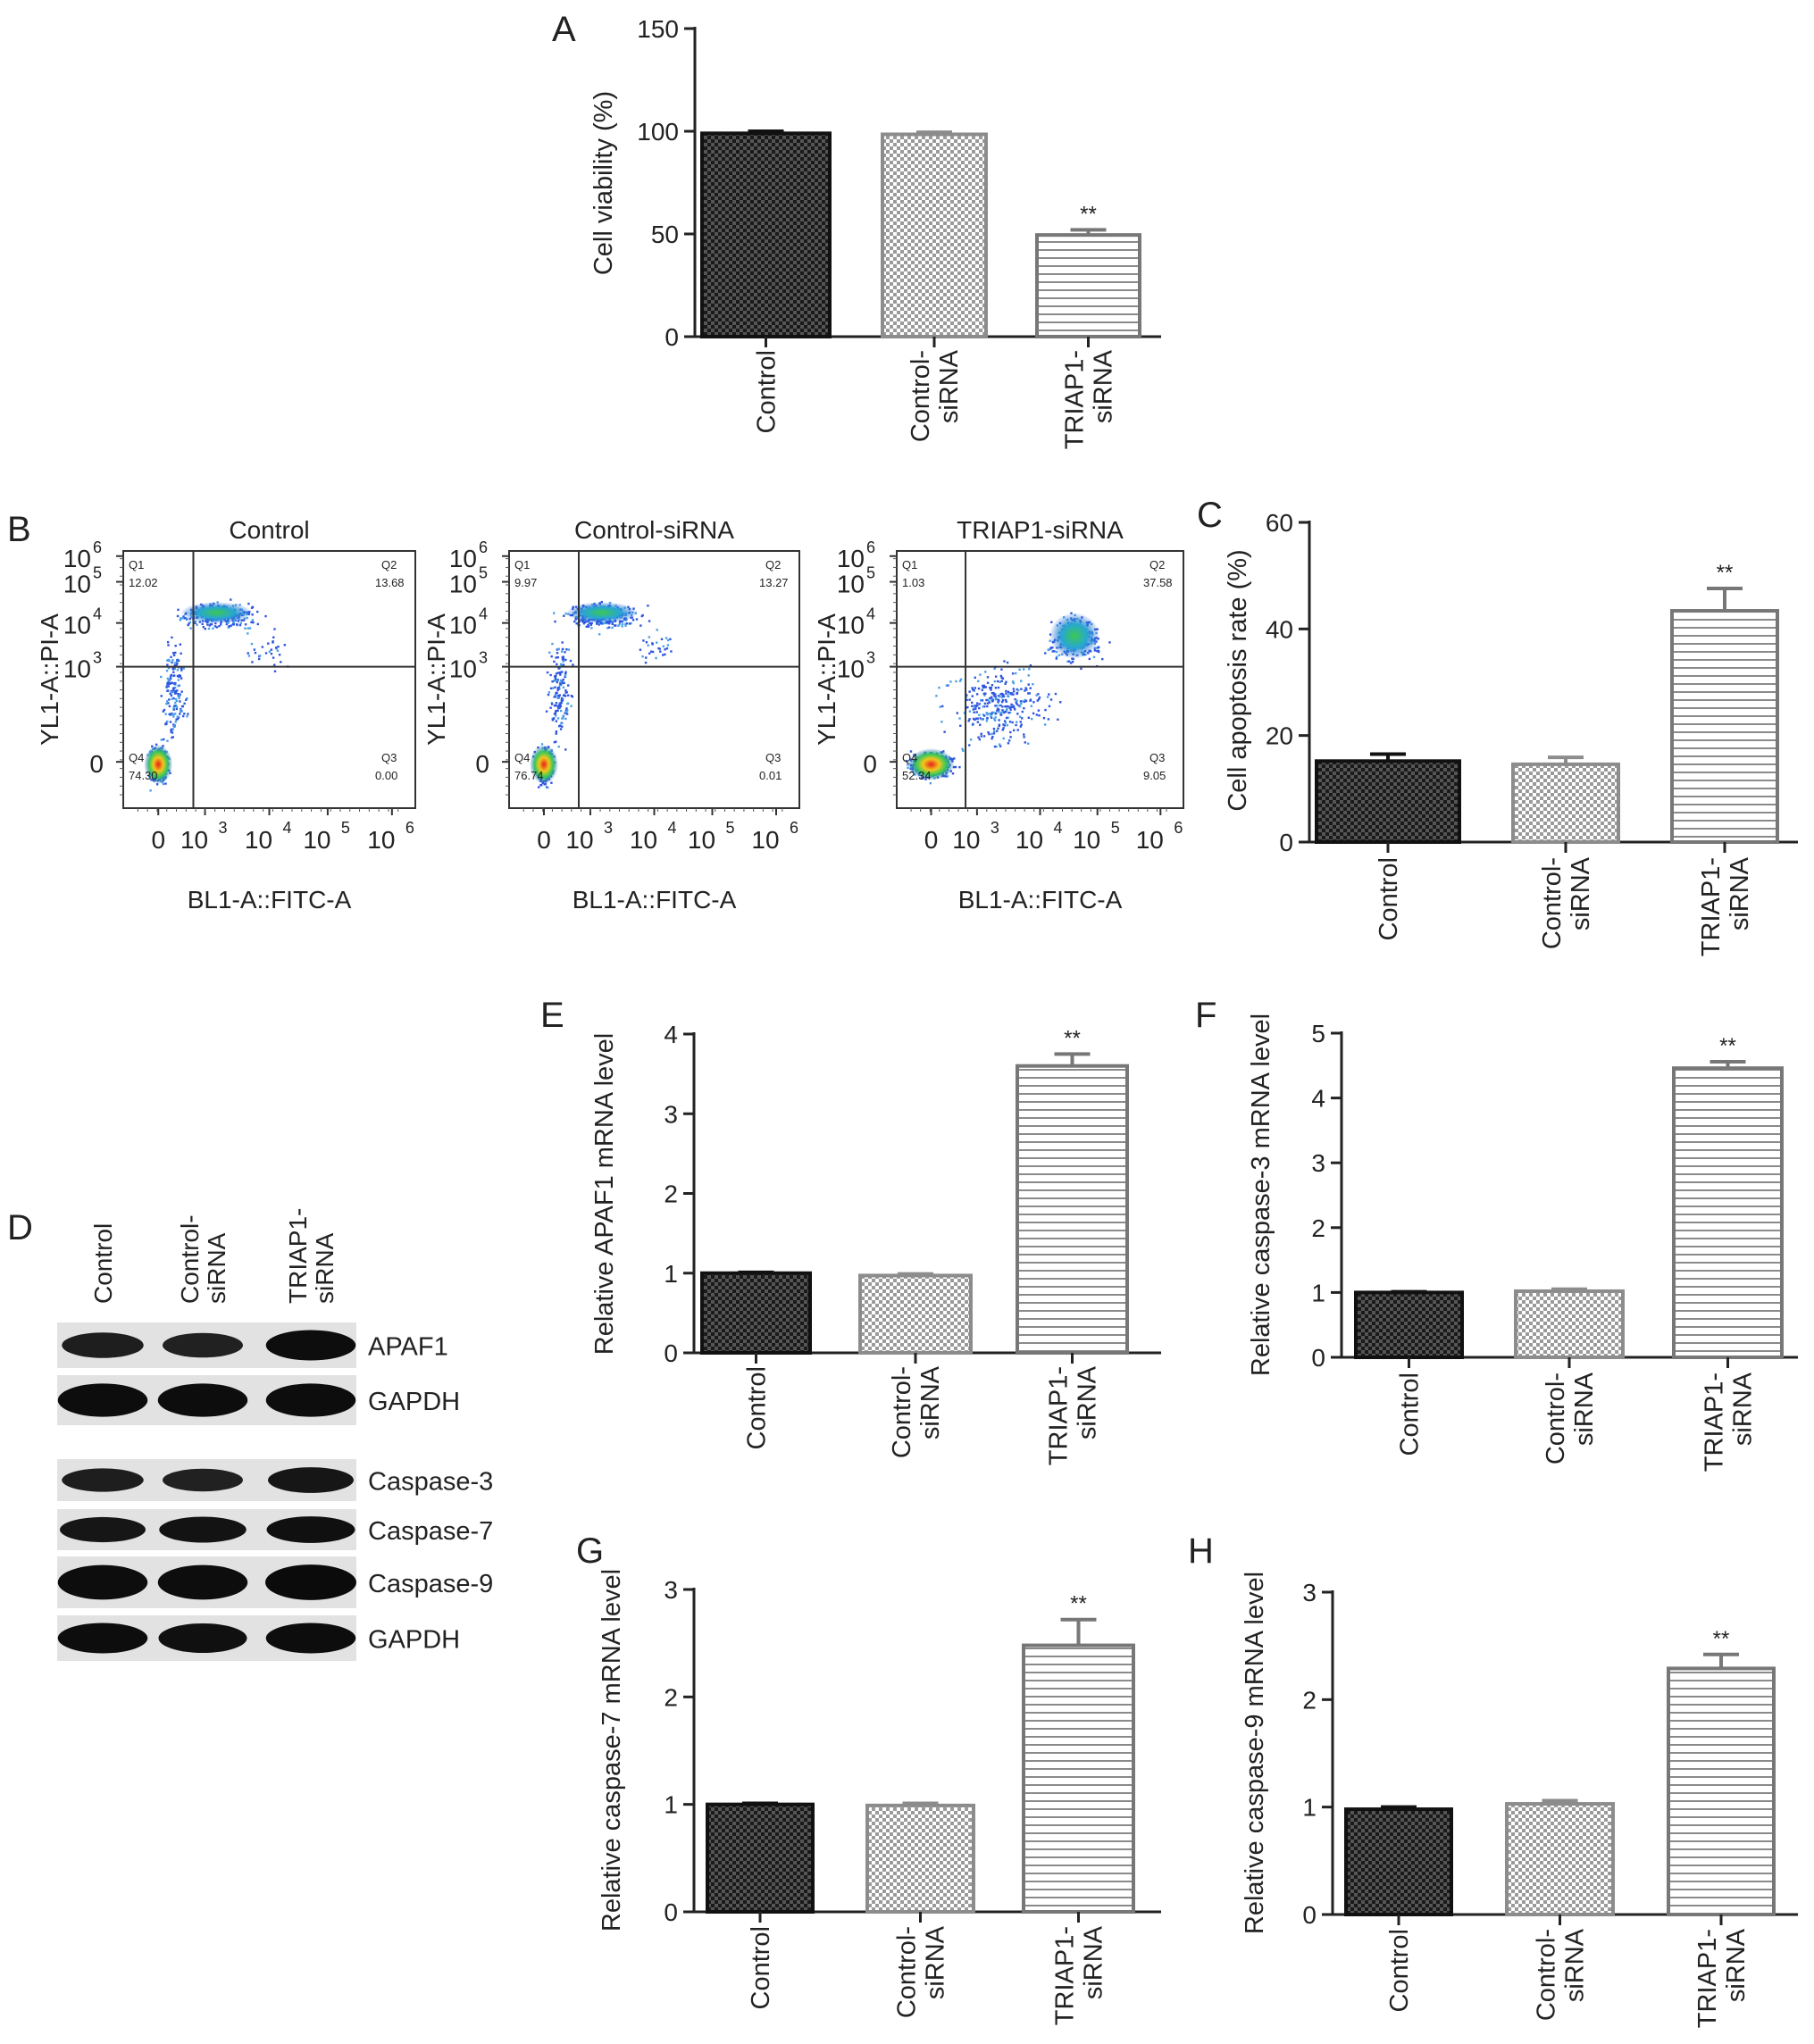  What do you see at coordinates (97, 573) in the screenshot?
I see `y-tick-exponent: 5` at bounding box center [97, 573].